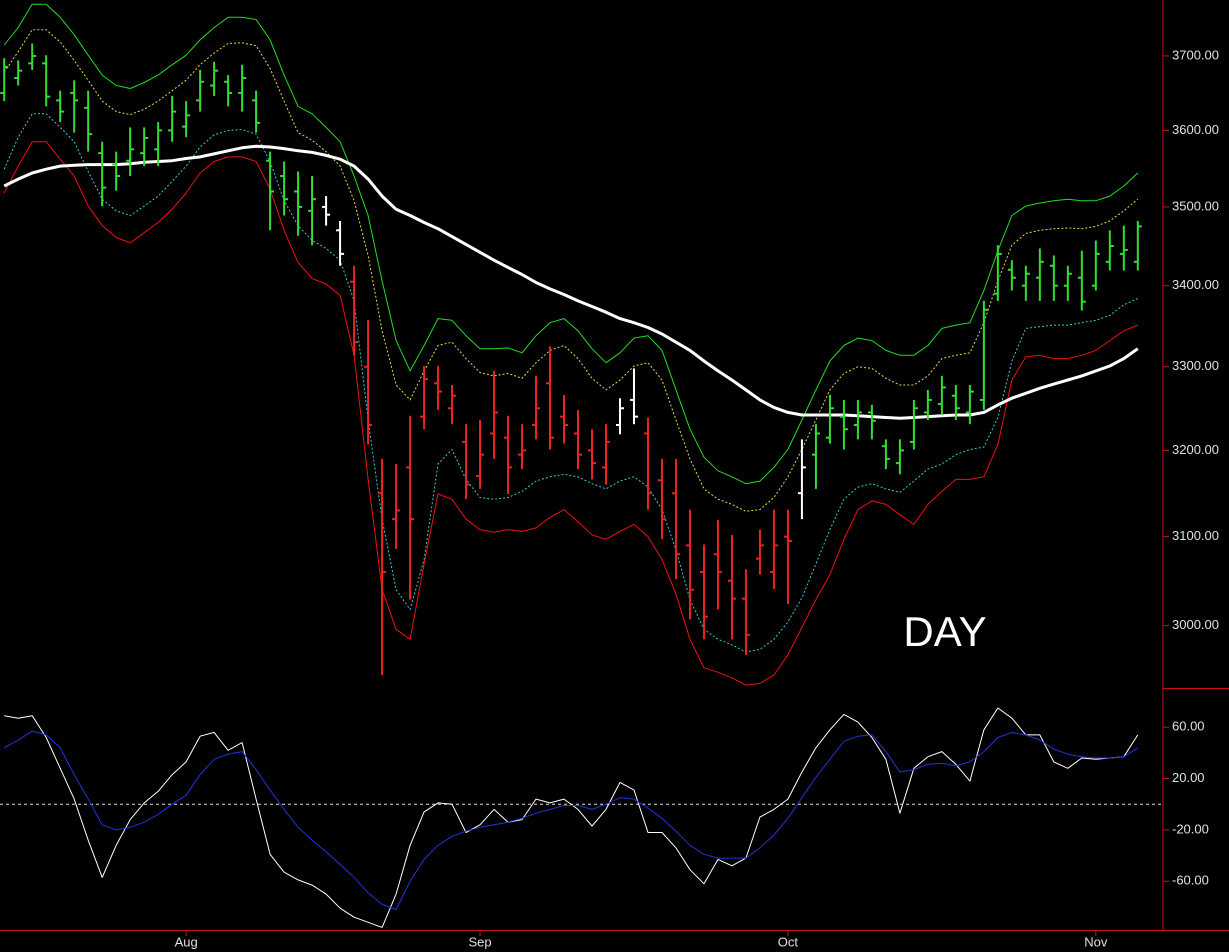  What do you see at coordinates (1195, 624) in the screenshot?
I see `y-tick-label: 3000.00` at bounding box center [1195, 624].